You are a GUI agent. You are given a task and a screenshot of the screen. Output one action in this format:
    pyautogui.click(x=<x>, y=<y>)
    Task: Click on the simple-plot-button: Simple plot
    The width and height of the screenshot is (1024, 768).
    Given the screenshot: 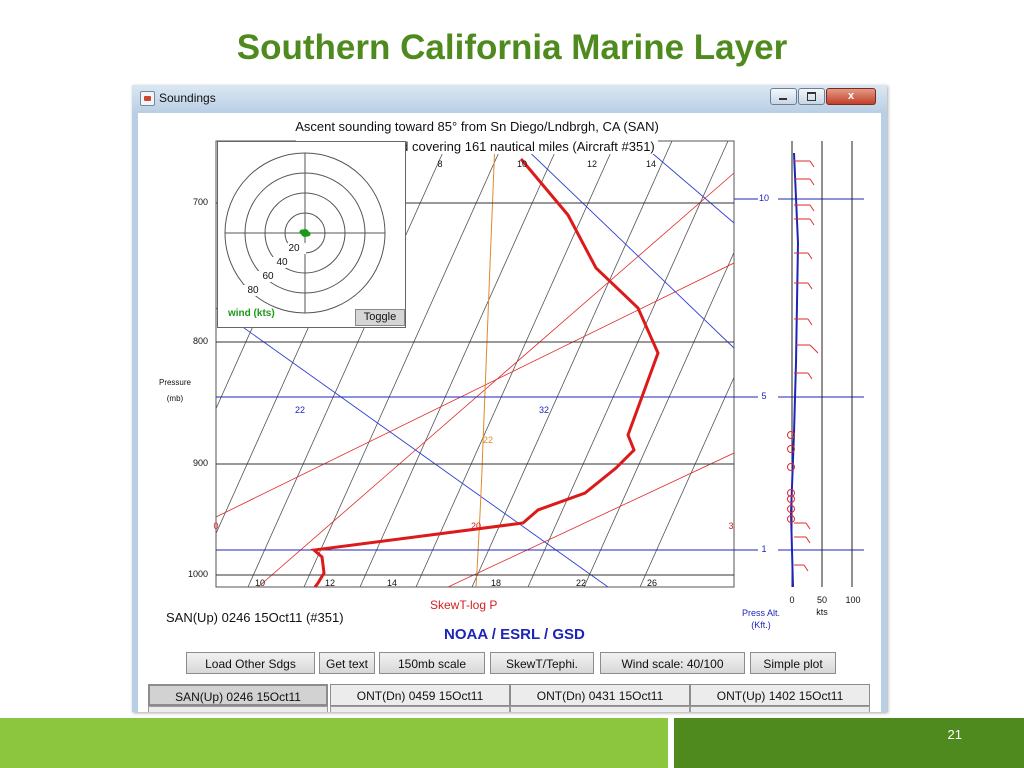 What is the action you would take?
    pyautogui.click(x=793, y=663)
    